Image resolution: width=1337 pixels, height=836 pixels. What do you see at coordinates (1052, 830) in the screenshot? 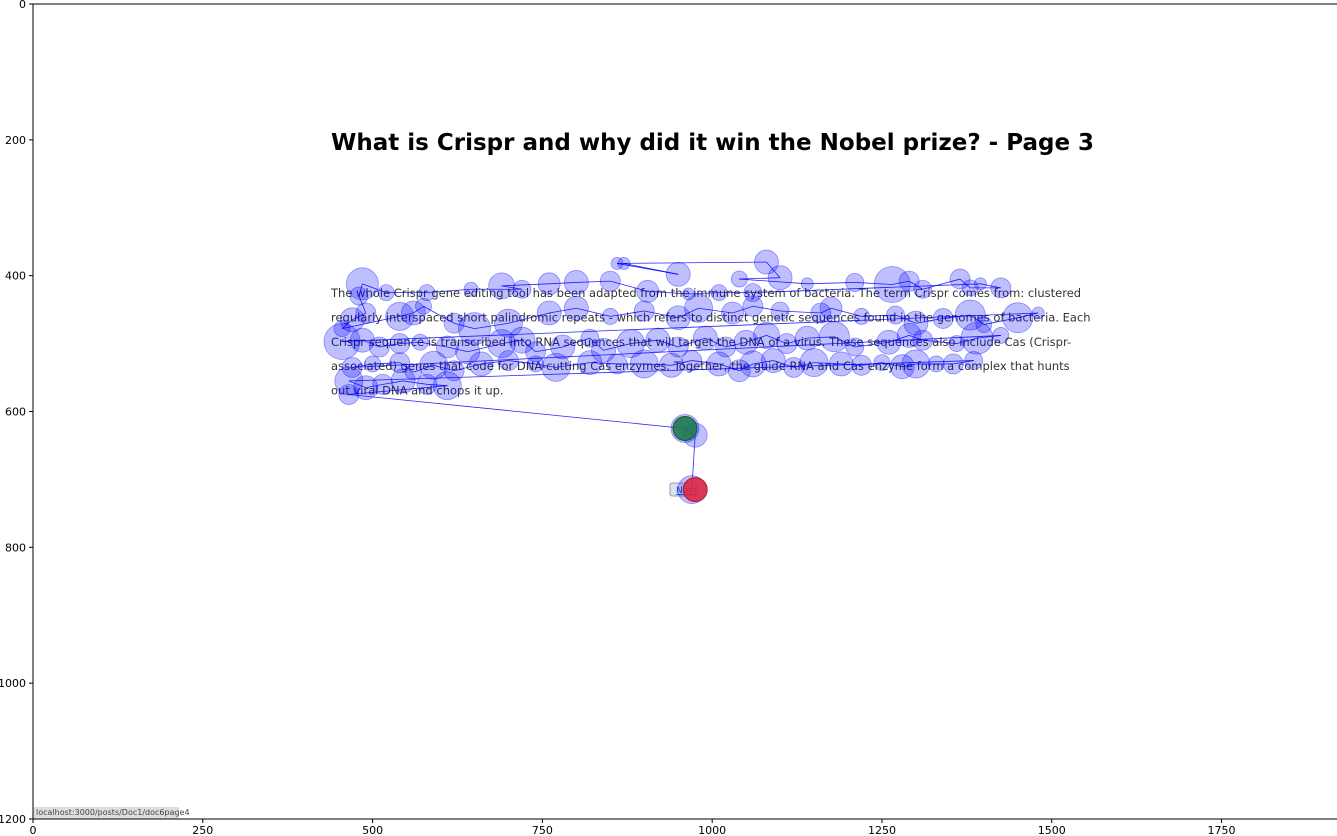
I see `x-tick-label: 1500` at bounding box center [1052, 830].